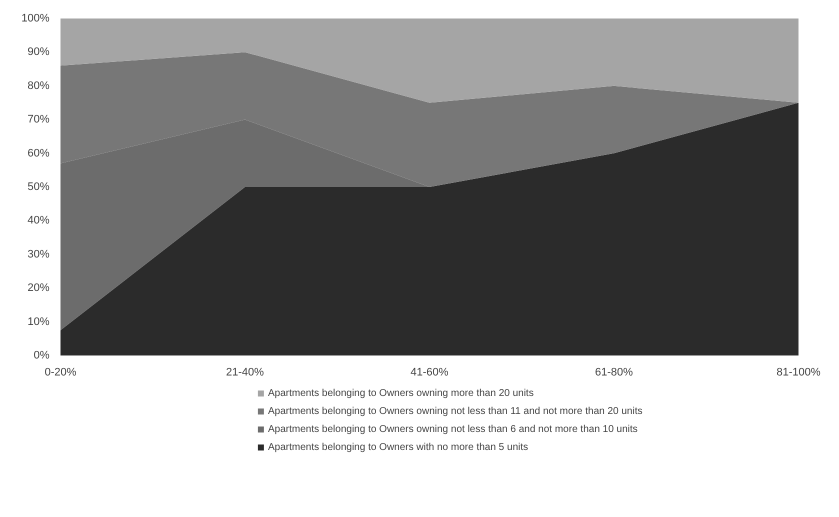 Image resolution: width=839 pixels, height=517 pixels. What do you see at coordinates (614, 372) in the screenshot?
I see `x-tick-label: 61-80%` at bounding box center [614, 372].